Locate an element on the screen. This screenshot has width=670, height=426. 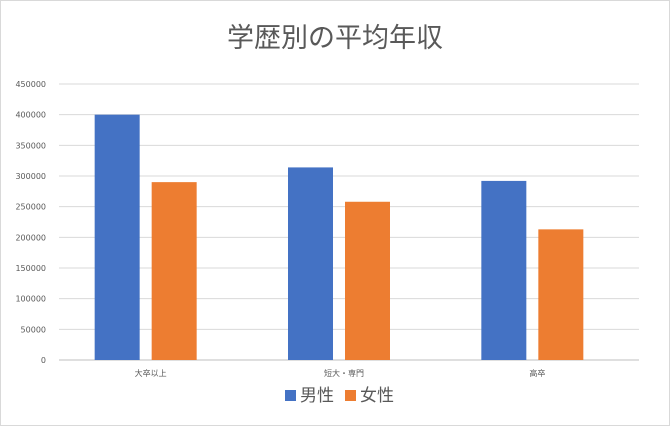
legend-label: 女性 is located at coordinates (377, 396).